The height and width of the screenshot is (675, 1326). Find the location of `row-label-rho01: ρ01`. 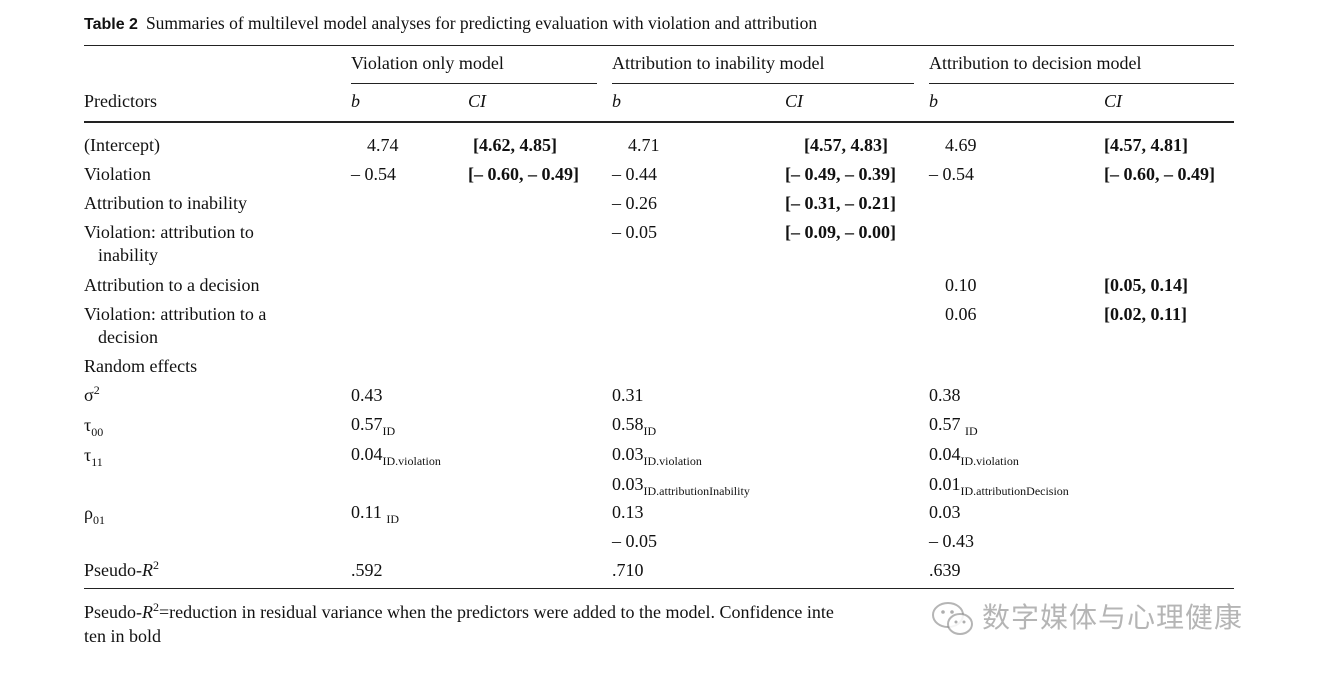

row-label-rho01: ρ01 is located at coordinates (94, 514).